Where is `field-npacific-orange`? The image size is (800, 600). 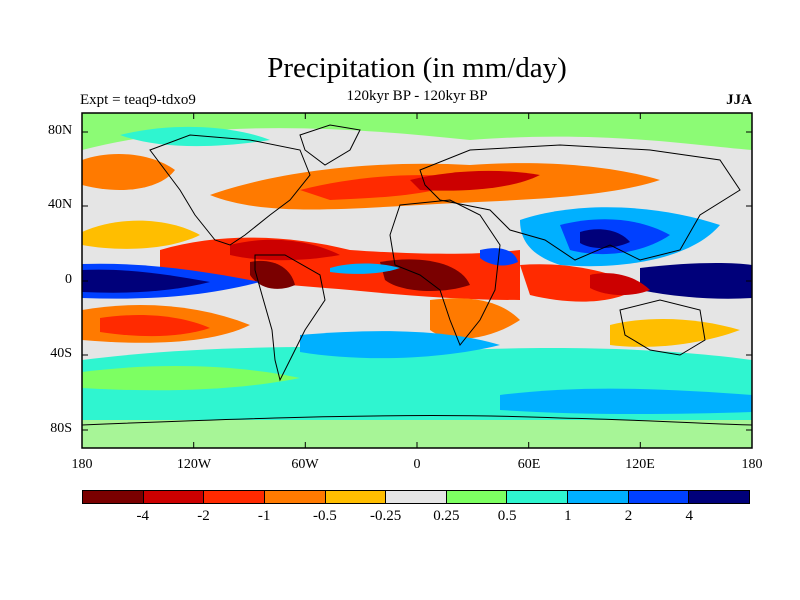
field-npacific-orange is located at coordinates (128, 172).